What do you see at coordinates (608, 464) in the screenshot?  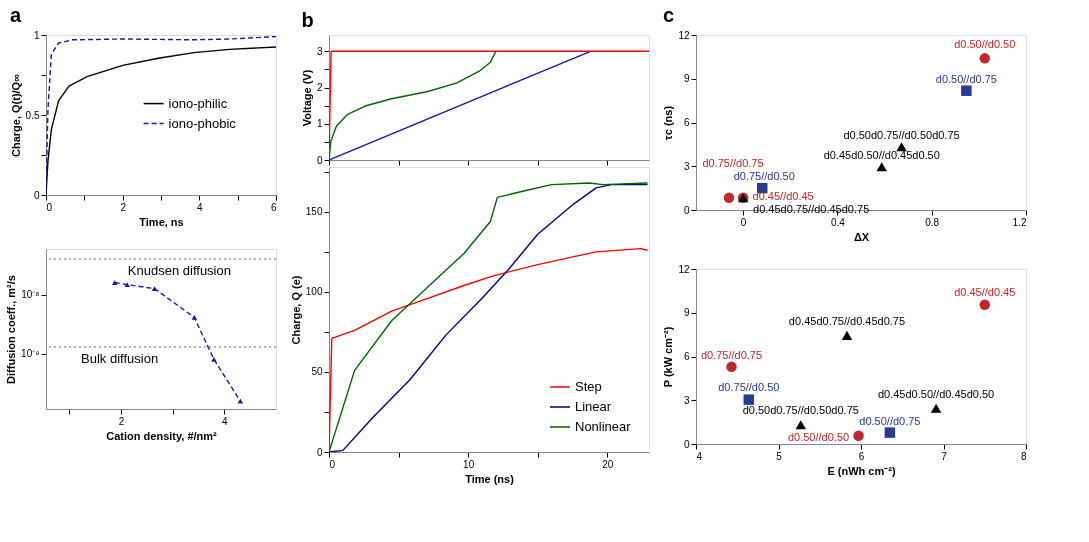 I see `x-tick-label: 20` at bounding box center [608, 464].